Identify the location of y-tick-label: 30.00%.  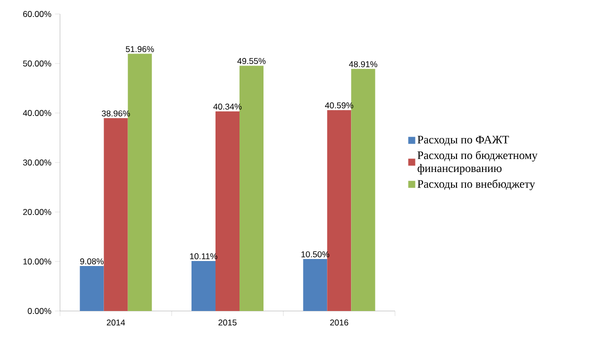
(37, 163).